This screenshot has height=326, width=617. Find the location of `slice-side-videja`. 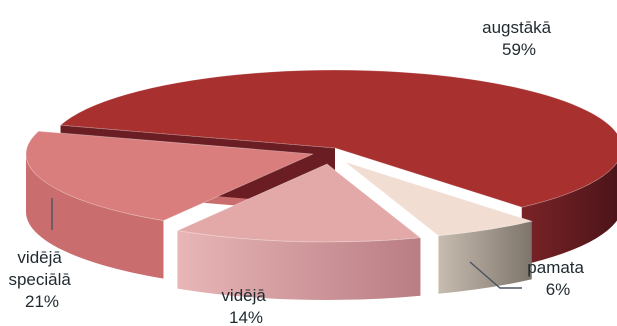

slice-side-videja is located at coordinates (299, 265).